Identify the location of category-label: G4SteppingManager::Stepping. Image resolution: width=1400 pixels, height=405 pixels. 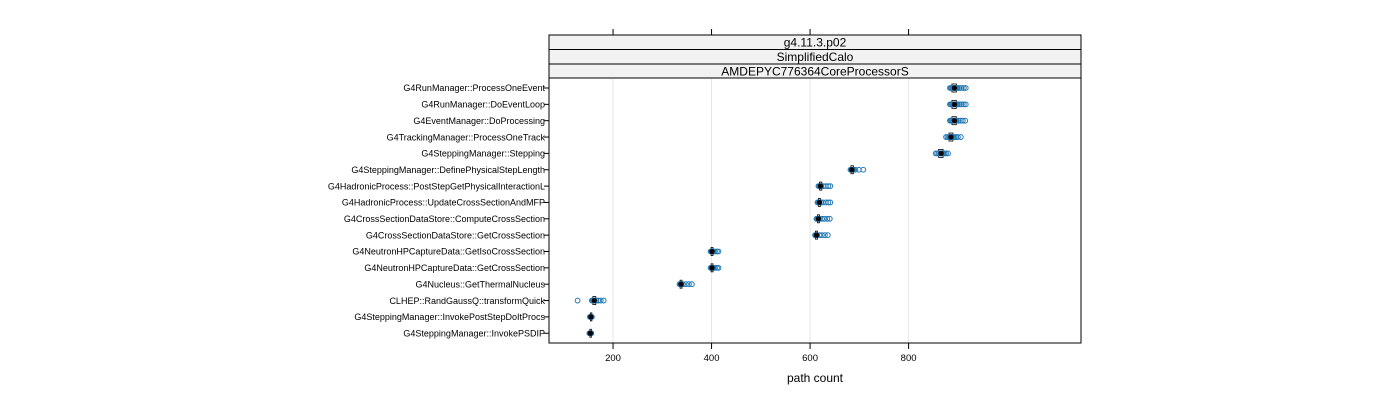
(483, 154).